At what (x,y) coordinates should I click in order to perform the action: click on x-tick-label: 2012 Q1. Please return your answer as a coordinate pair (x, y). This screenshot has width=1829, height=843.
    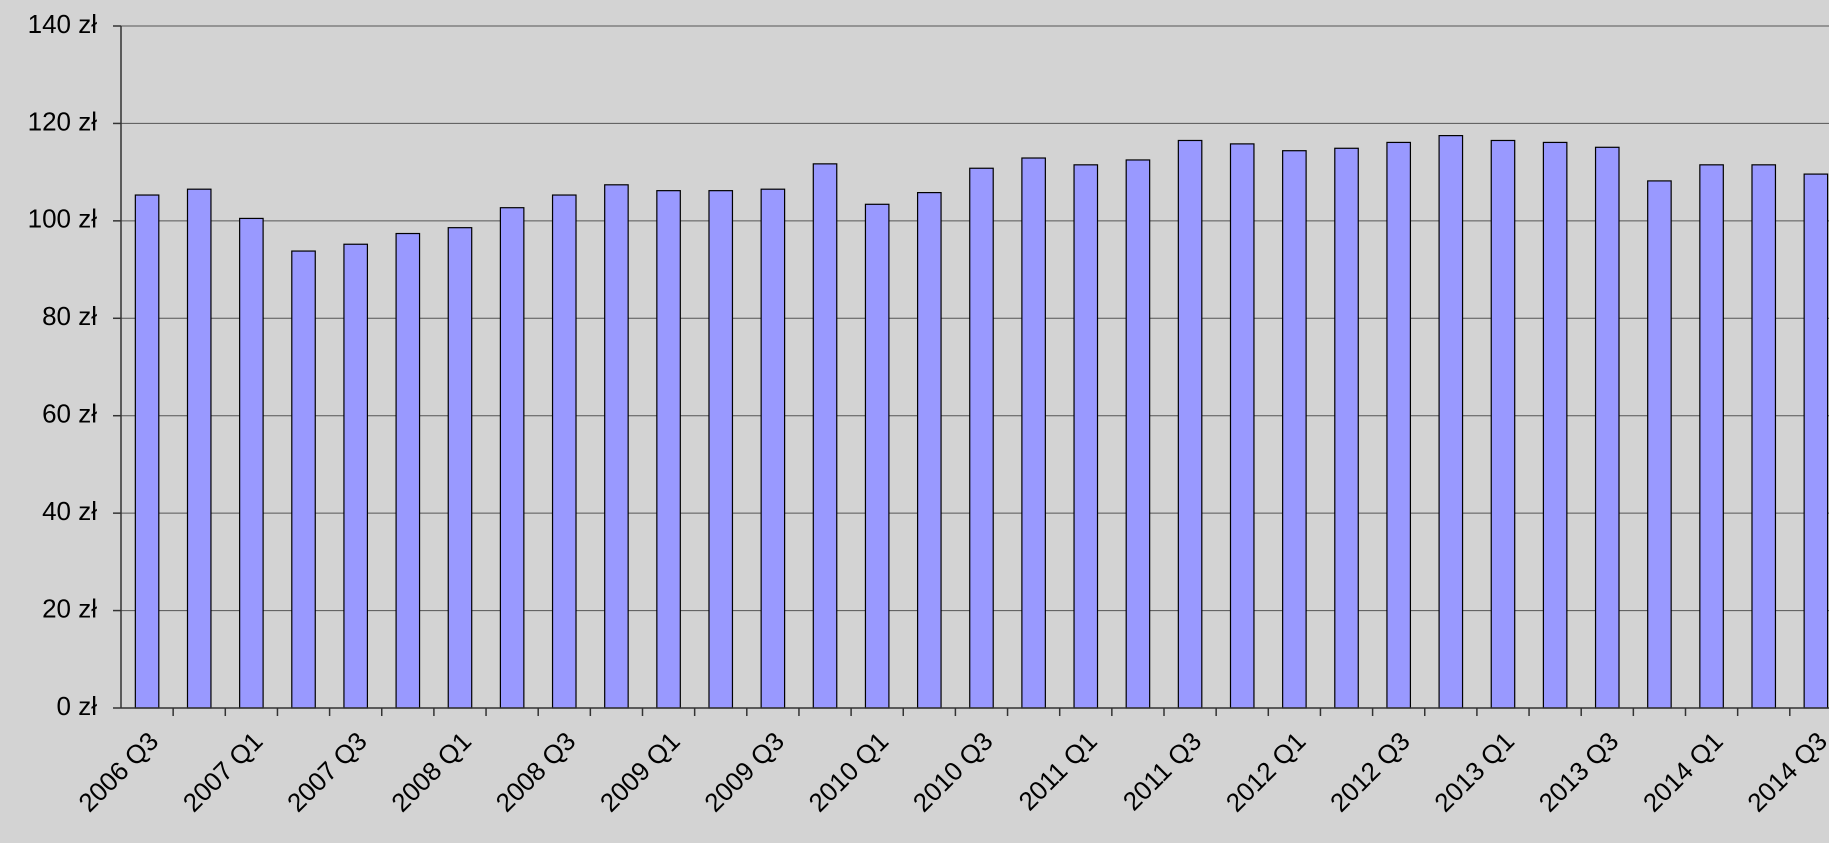
    Looking at the image, I should click on (1266, 772).